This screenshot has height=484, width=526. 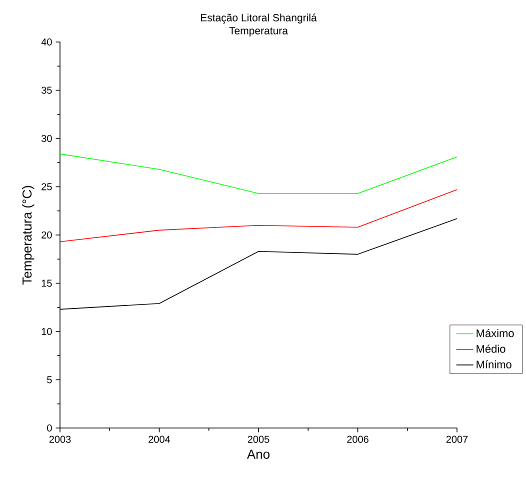 I want to click on x-tick-label: 2003, so click(x=60, y=439).